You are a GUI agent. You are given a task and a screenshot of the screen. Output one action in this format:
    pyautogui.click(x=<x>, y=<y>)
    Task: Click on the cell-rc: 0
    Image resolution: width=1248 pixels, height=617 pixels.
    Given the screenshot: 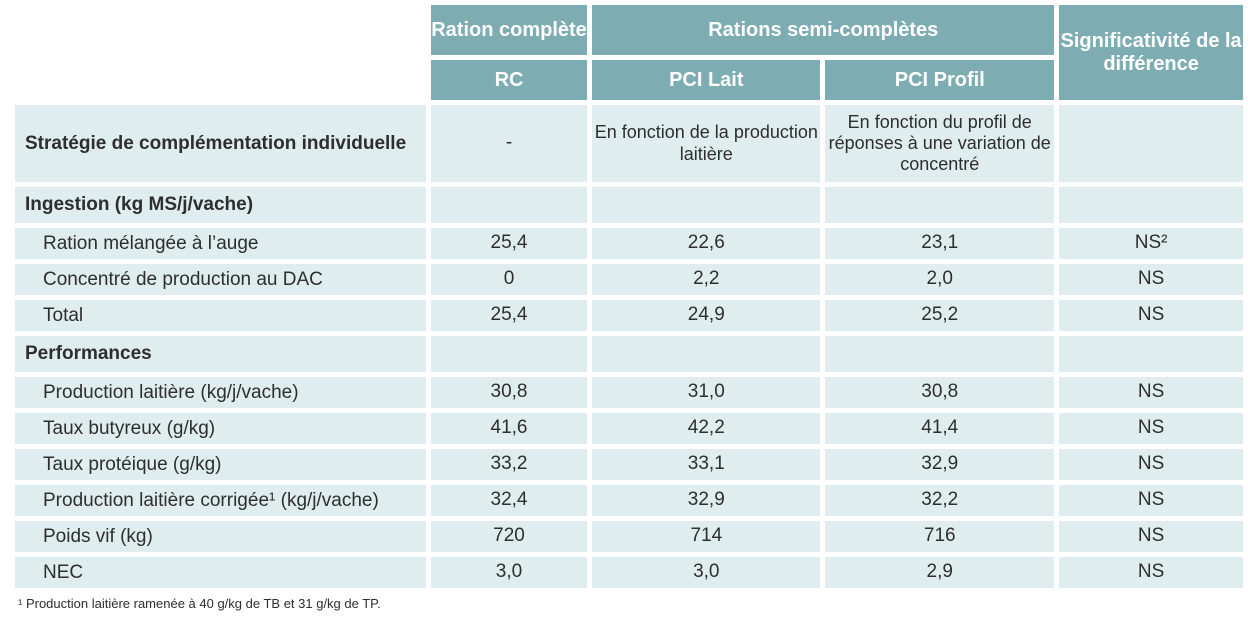 What is the action you would take?
    pyautogui.click(x=509, y=279)
    